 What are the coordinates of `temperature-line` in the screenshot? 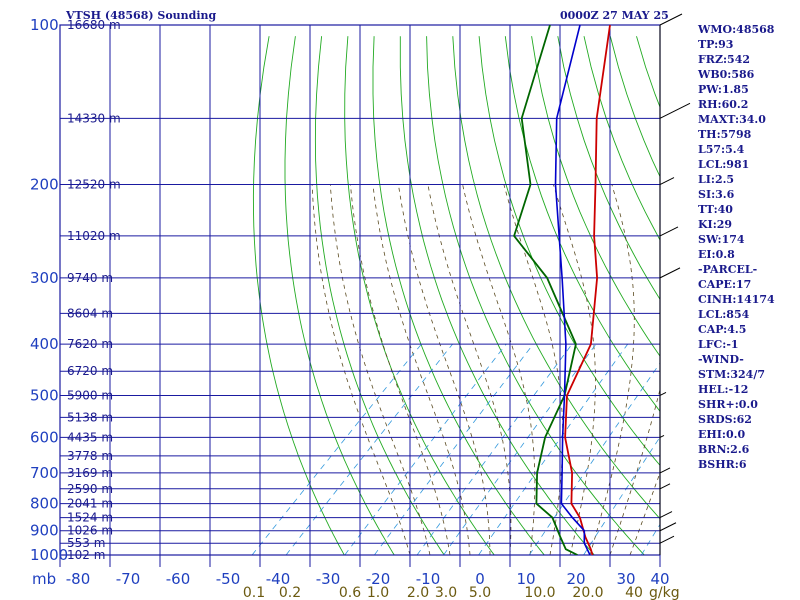 It's located at (587, 290).